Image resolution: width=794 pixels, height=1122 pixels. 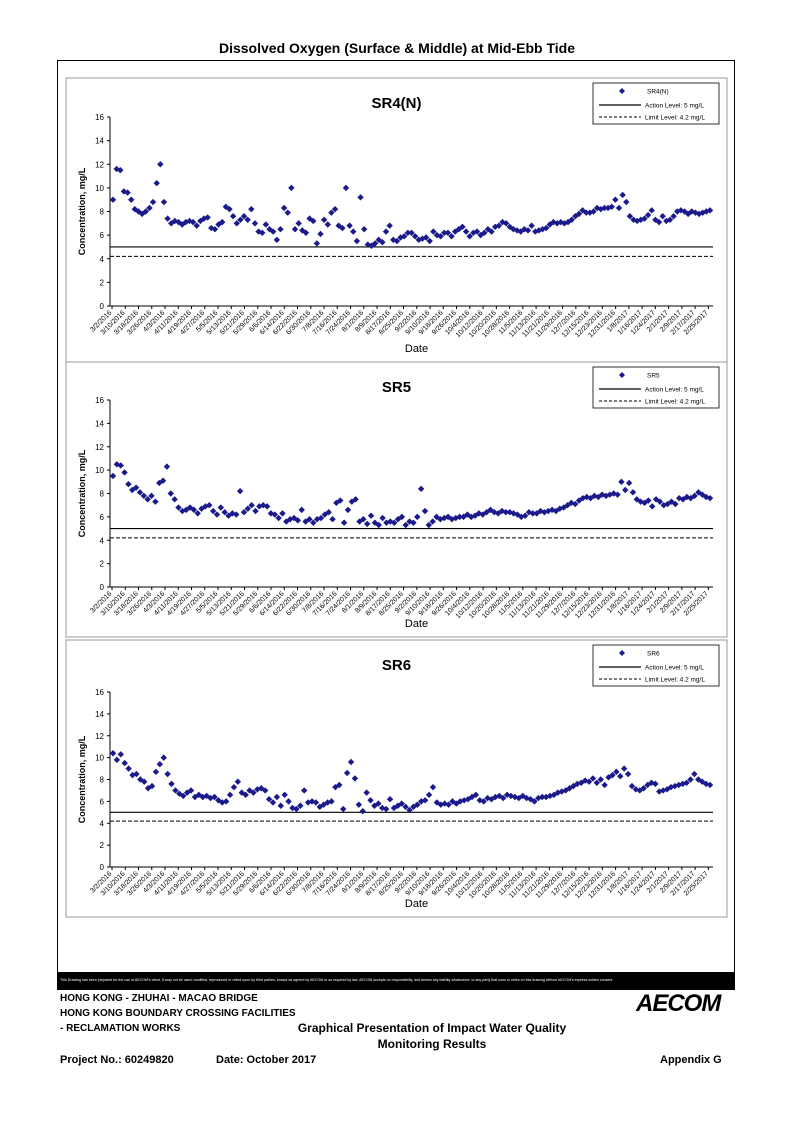 I want to click on legend-marker, so click(x=622, y=653).